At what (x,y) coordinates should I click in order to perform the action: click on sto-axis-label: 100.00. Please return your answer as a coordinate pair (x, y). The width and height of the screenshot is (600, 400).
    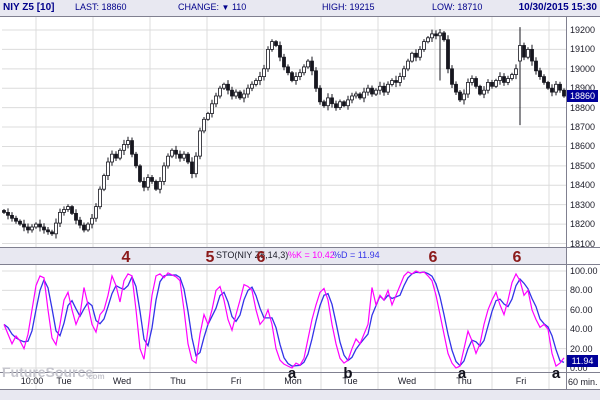
    Looking at the image, I should click on (584, 271).